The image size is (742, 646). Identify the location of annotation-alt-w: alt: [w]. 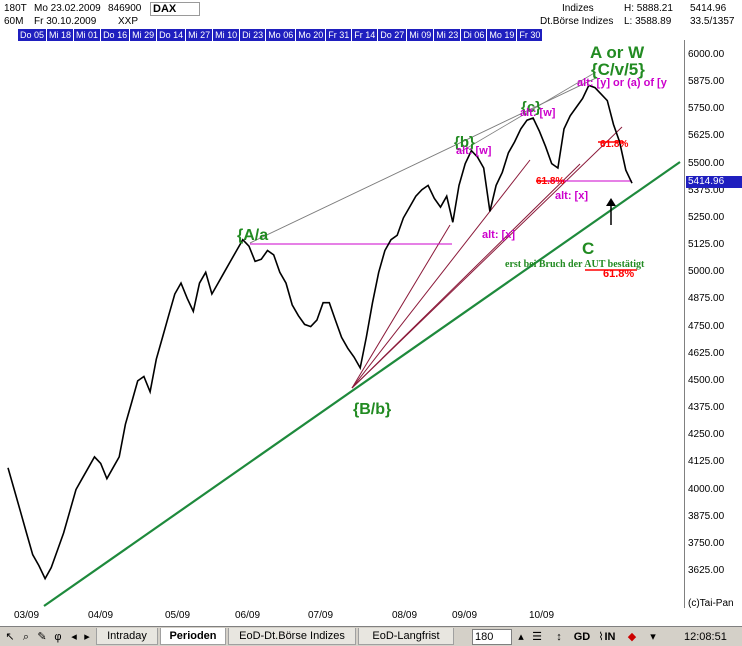
(474, 151).